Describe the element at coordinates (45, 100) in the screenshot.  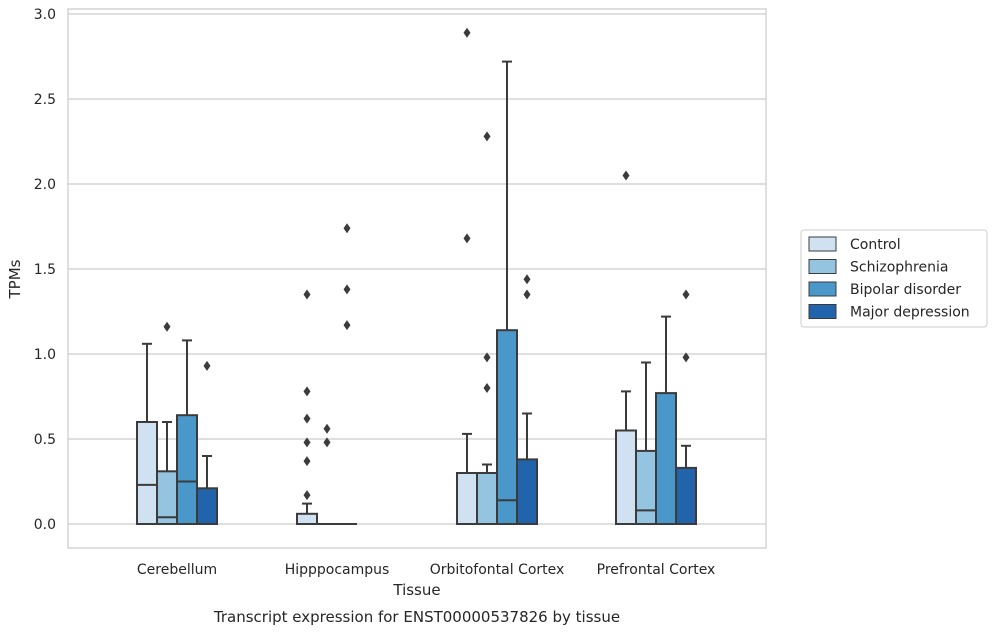
I see `y-tick-label: 2.5` at that location.